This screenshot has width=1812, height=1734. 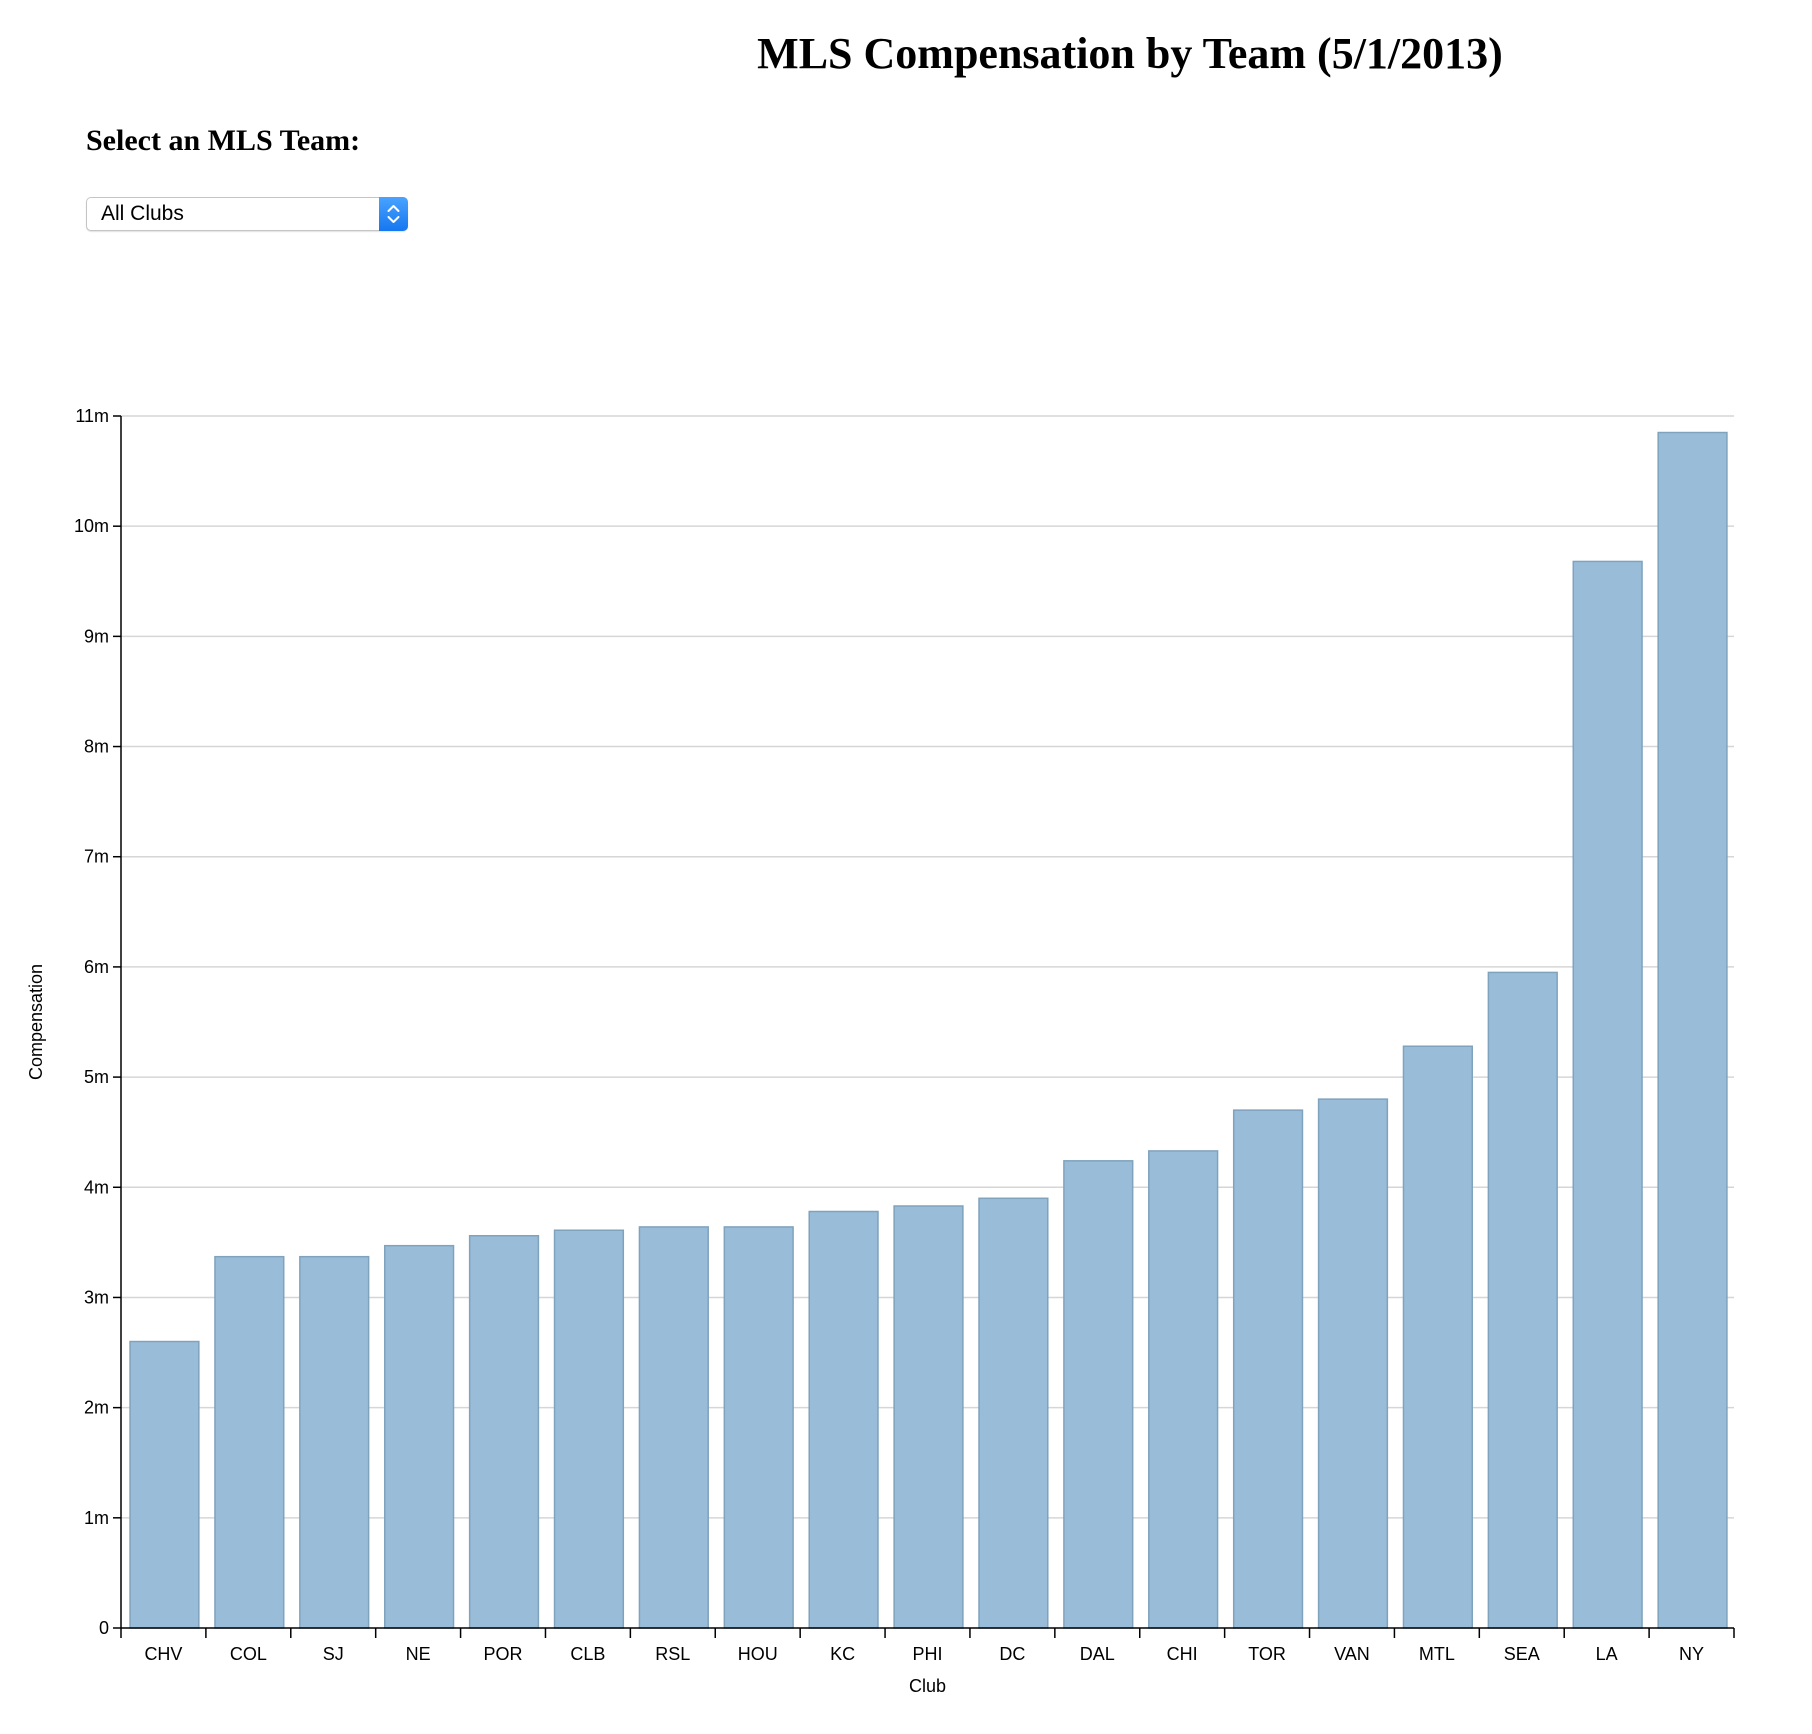 I want to click on team-select-value: All Clubs, so click(x=142, y=213).